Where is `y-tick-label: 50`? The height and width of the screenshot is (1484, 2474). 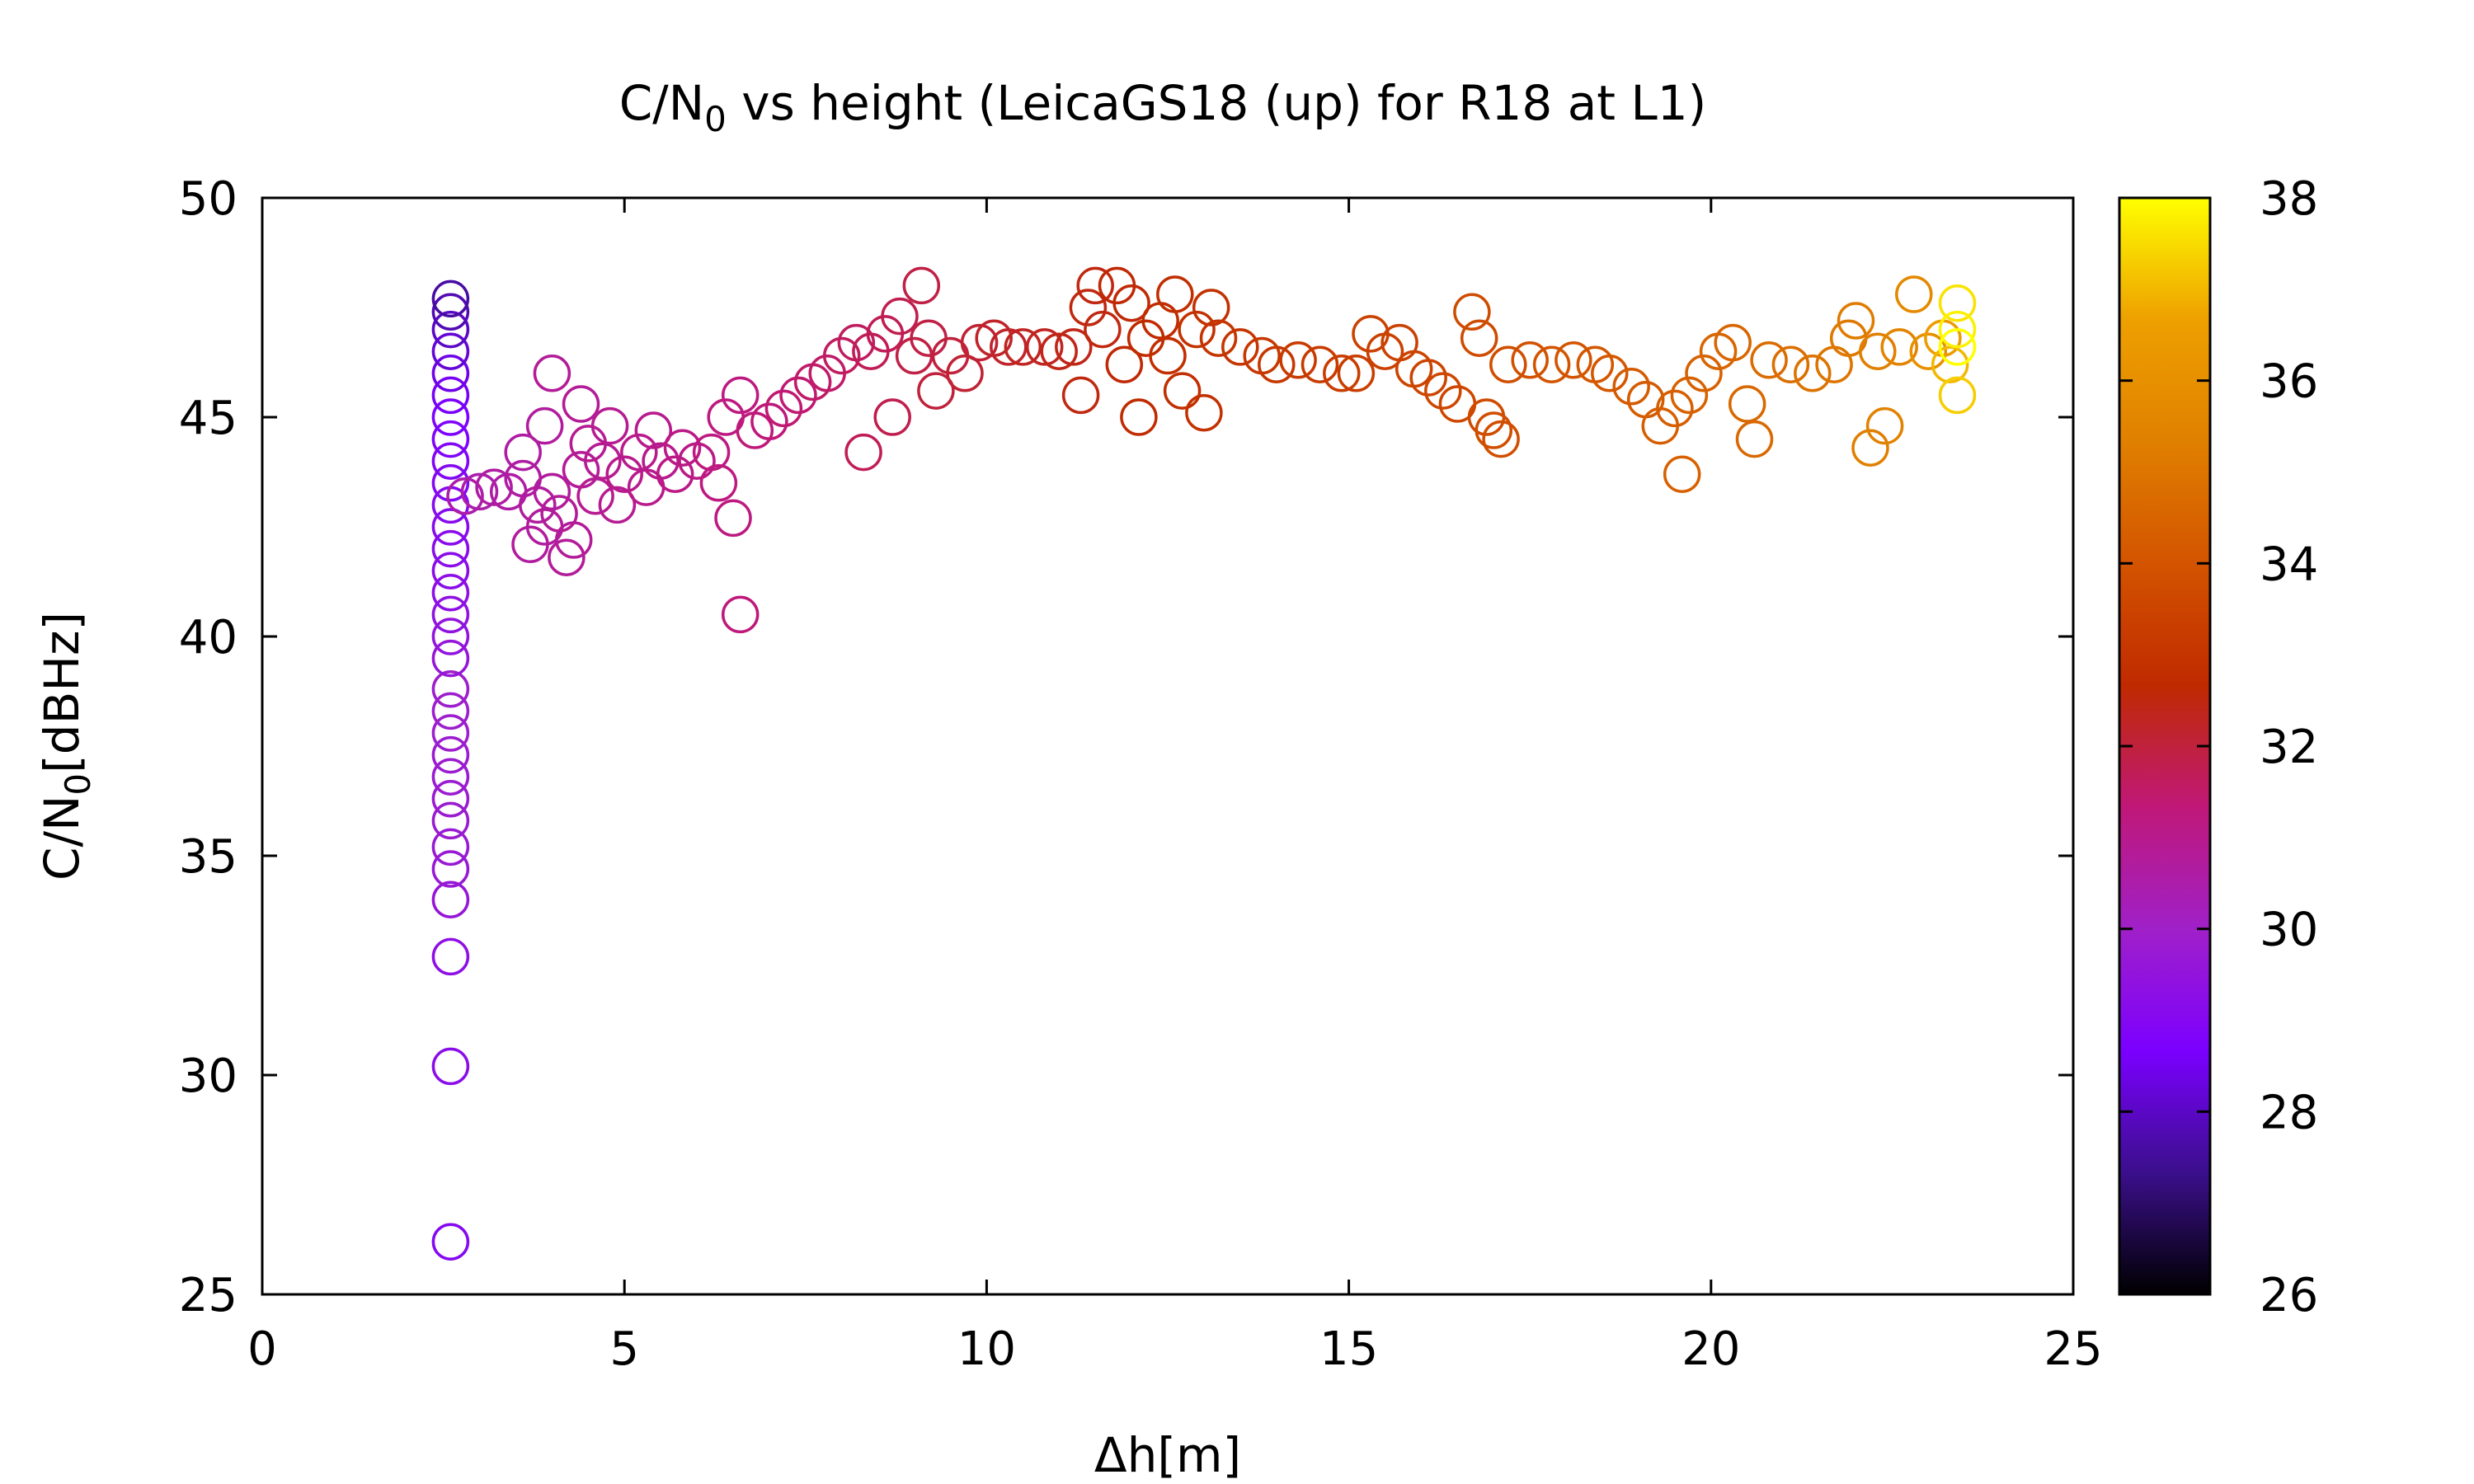 y-tick-label: 50 is located at coordinates (208, 199).